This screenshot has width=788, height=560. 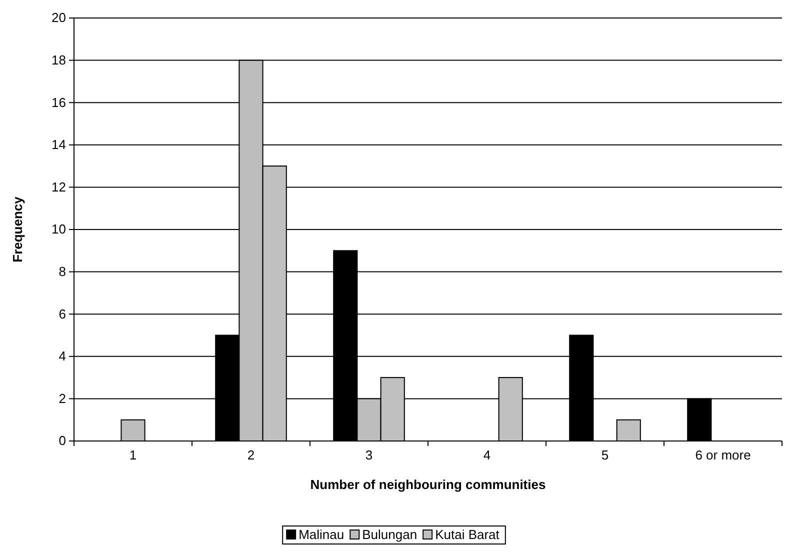 I want to click on legend-label: Bulungan, so click(x=390, y=534).